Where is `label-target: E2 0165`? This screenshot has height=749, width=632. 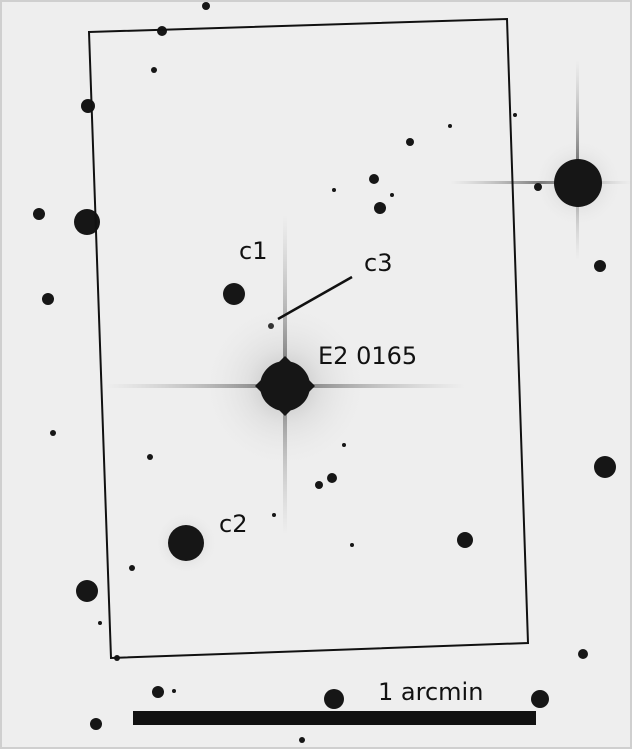
label-target: E2 0165 is located at coordinates (368, 356).